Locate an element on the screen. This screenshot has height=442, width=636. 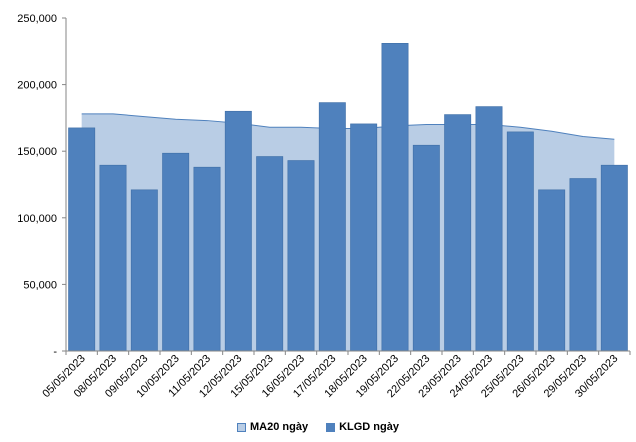
legend: MA20 ngày KLGD ngày is located at coordinates (318, 427).